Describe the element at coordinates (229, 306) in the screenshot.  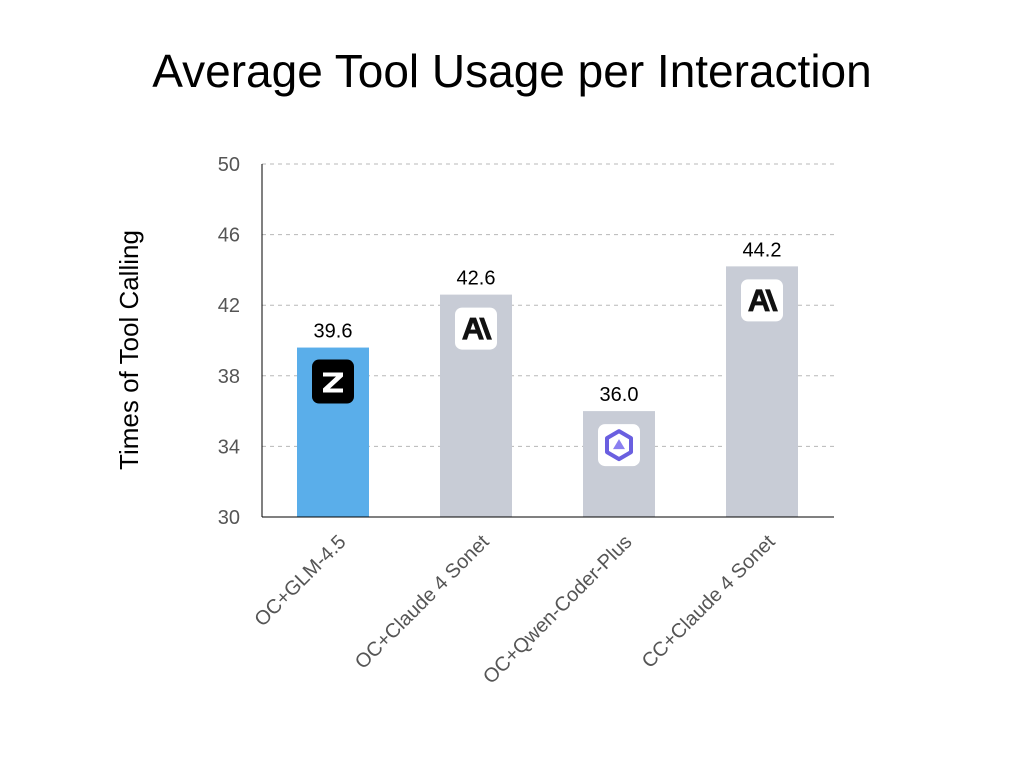
I see `y-tick-label: 42` at that location.